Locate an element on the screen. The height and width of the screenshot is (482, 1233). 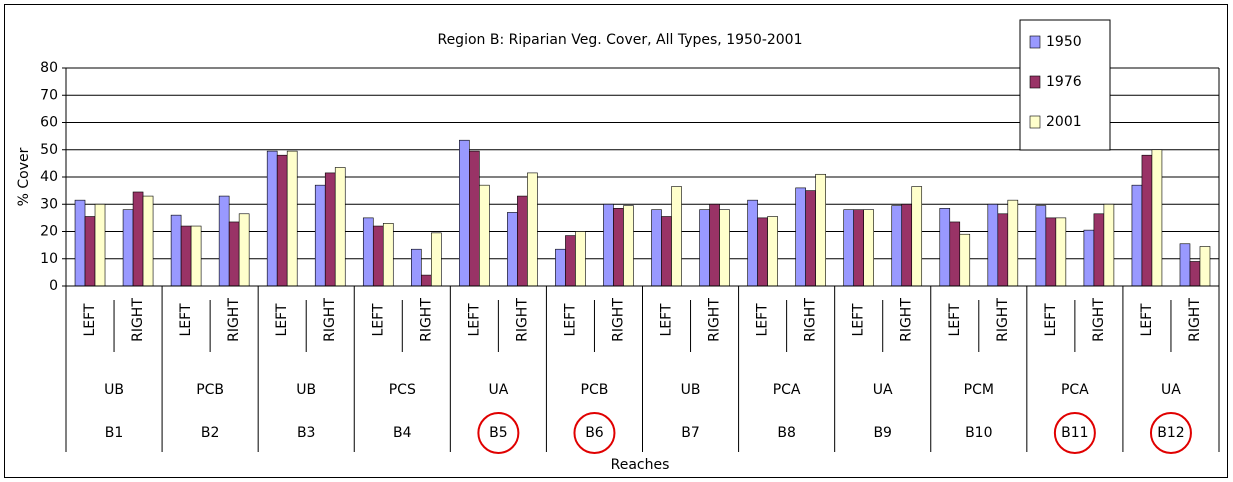
legend-label: 2001 is located at coordinates (1064, 122).